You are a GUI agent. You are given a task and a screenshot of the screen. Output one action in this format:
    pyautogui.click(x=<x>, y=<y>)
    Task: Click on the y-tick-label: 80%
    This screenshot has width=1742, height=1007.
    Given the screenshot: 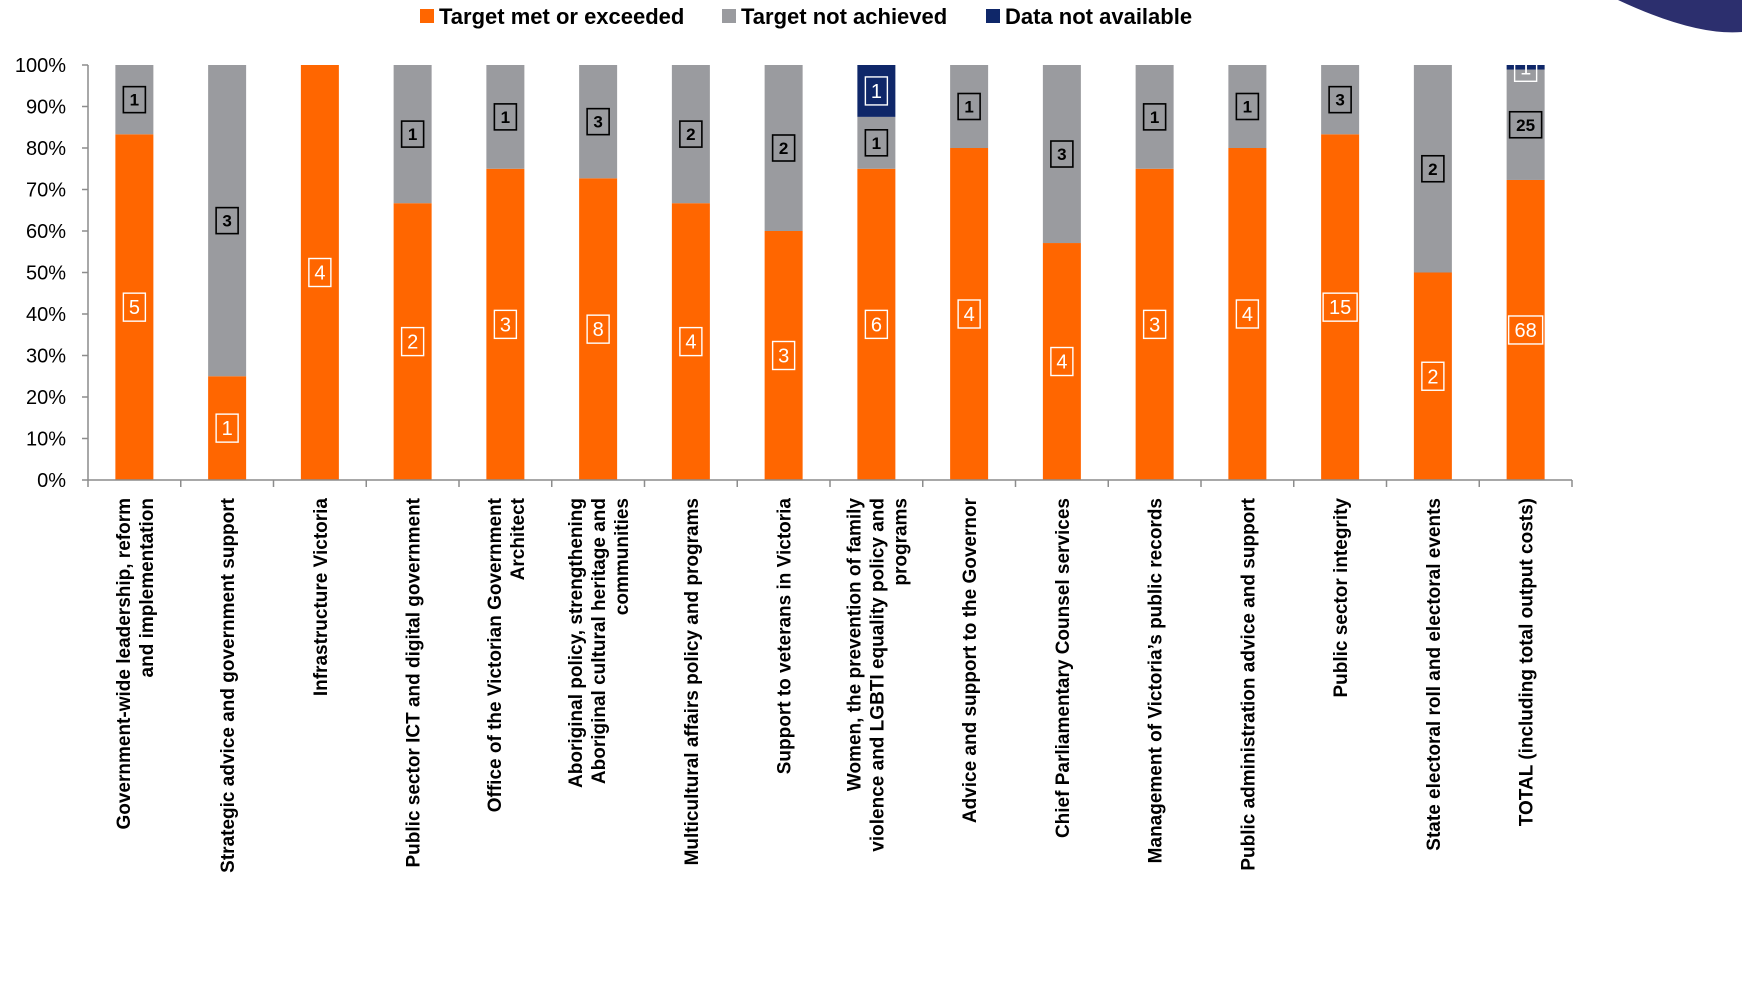 What is the action you would take?
    pyautogui.click(x=46, y=149)
    